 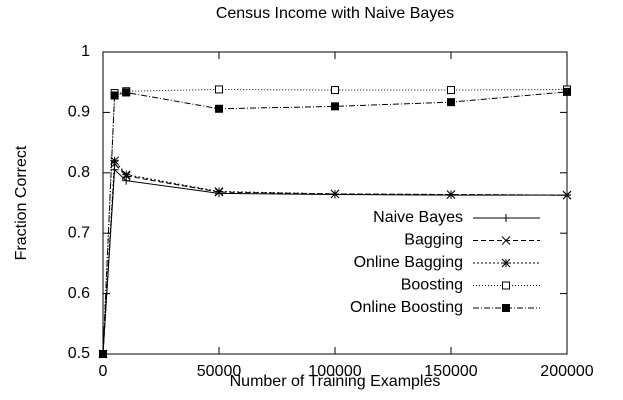 What do you see at coordinates (103, 371) in the screenshot?
I see `x-tick-label: 0` at bounding box center [103, 371].